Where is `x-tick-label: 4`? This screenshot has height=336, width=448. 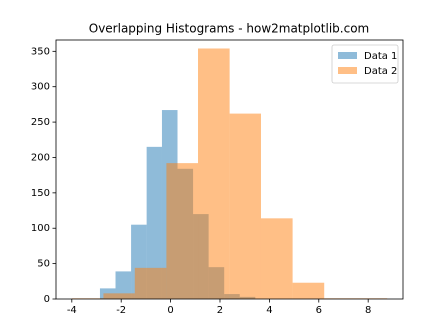 x-tick-label: 4 is located at coordinates (269, 310).